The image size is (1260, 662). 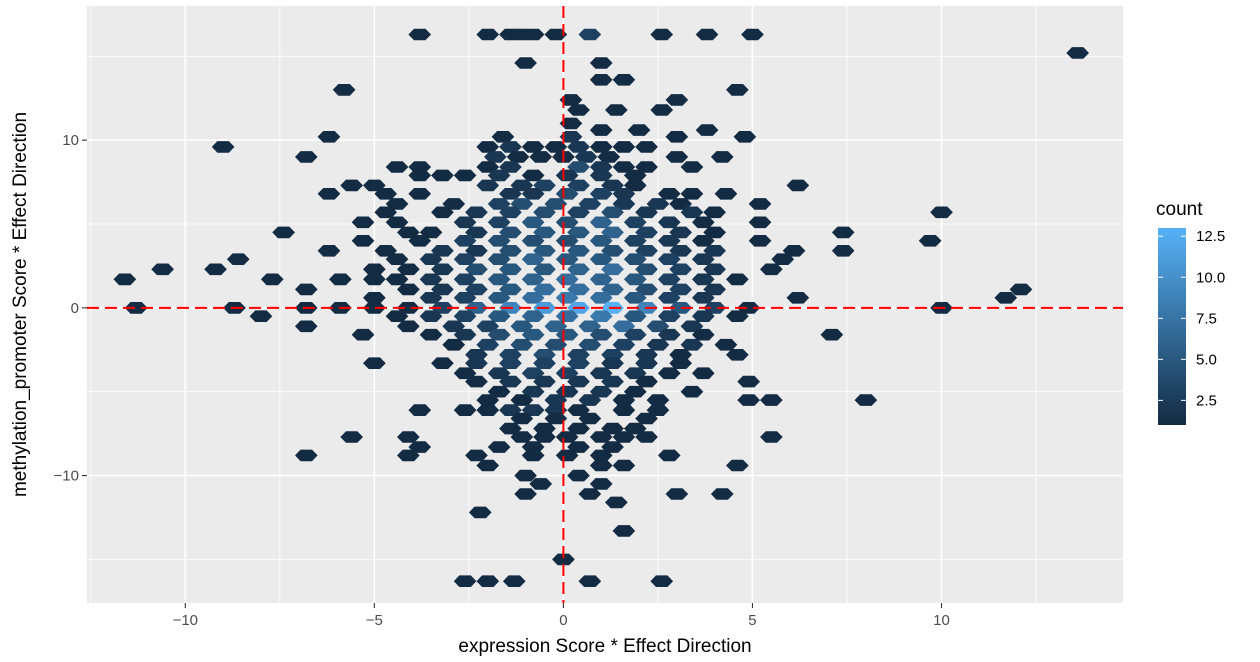 What do you see at coordinates (1179, 209) in the screenshot?
I see `legend-title: count` at bounding box center [1179, 209].